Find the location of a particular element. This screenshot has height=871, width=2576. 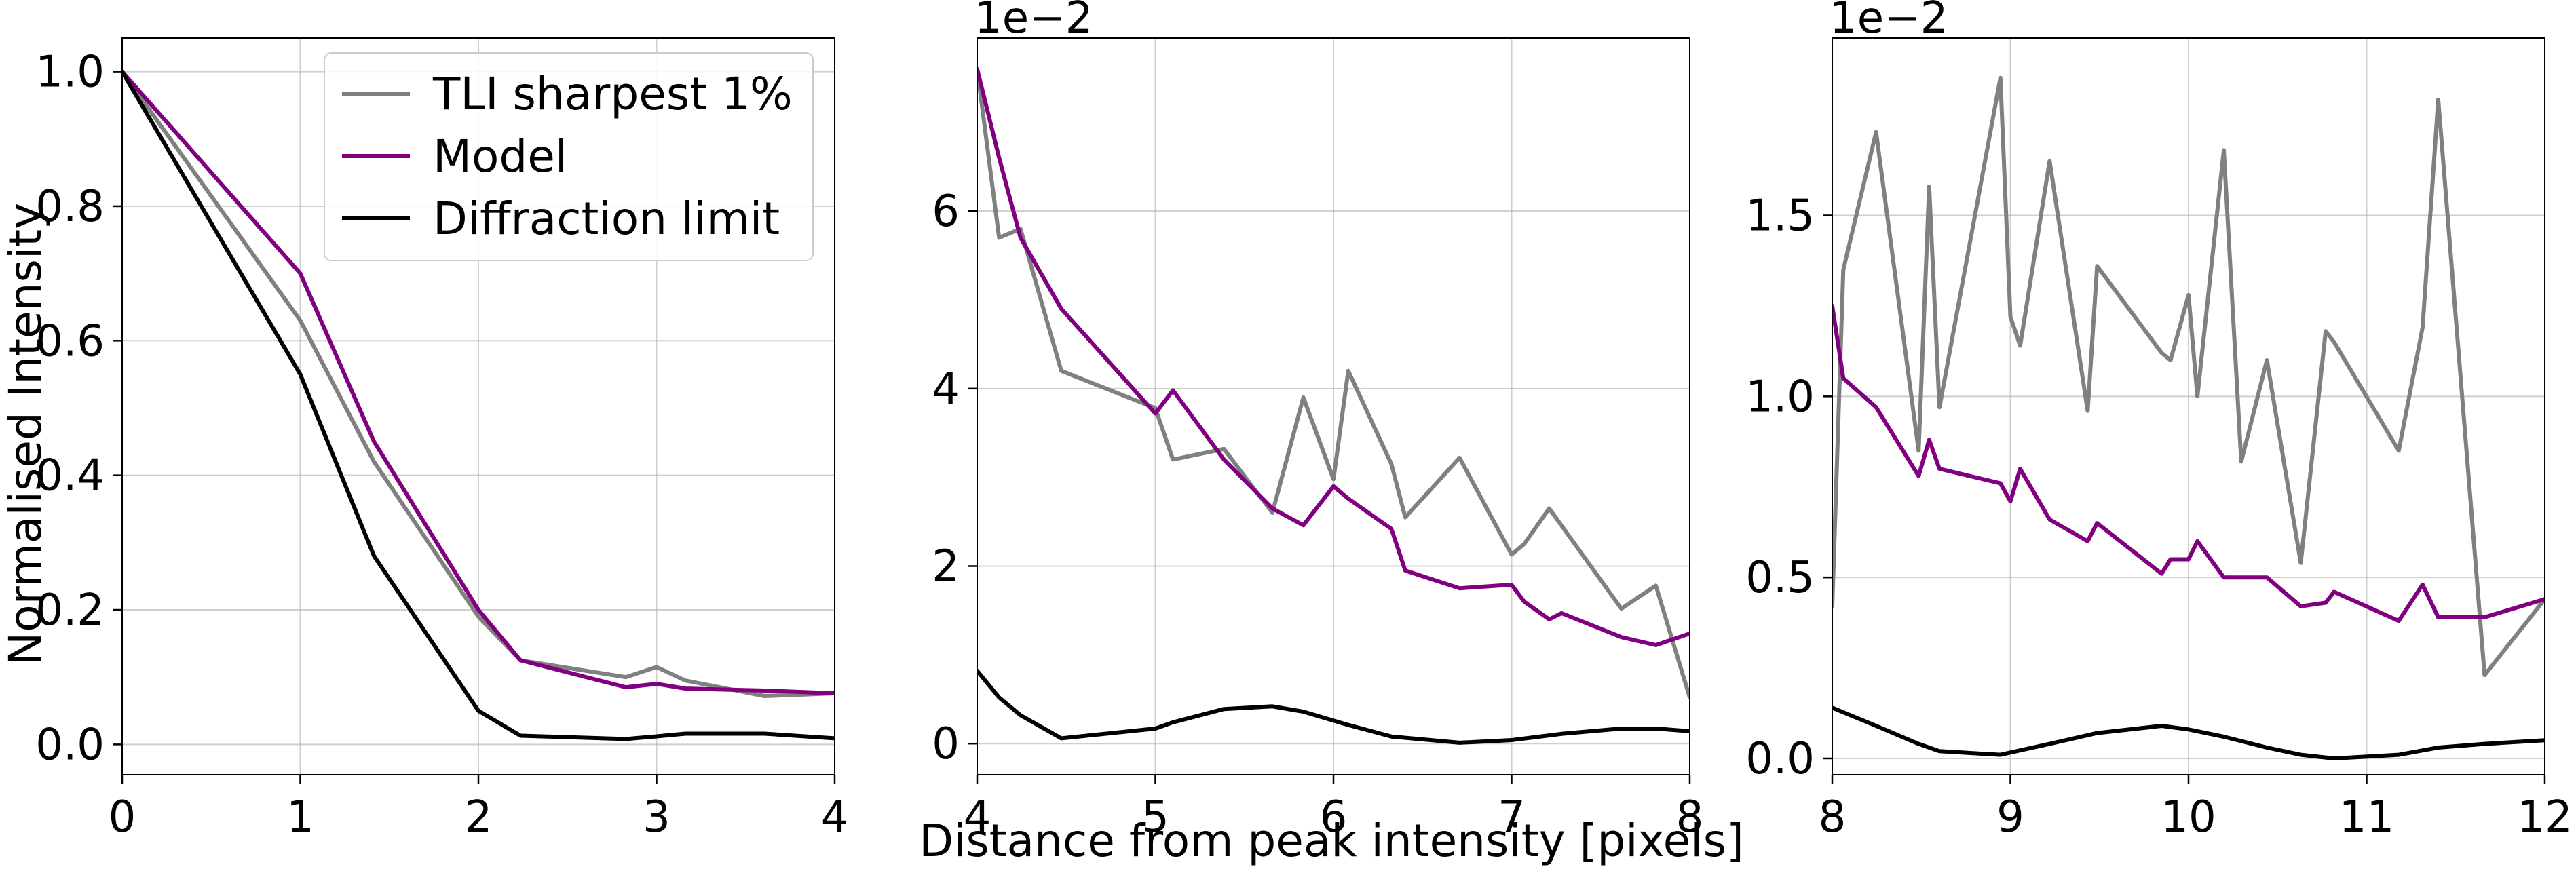

legend: TLI sharpest 1% Model Diffraction limit is located at coordinates (569, 156).